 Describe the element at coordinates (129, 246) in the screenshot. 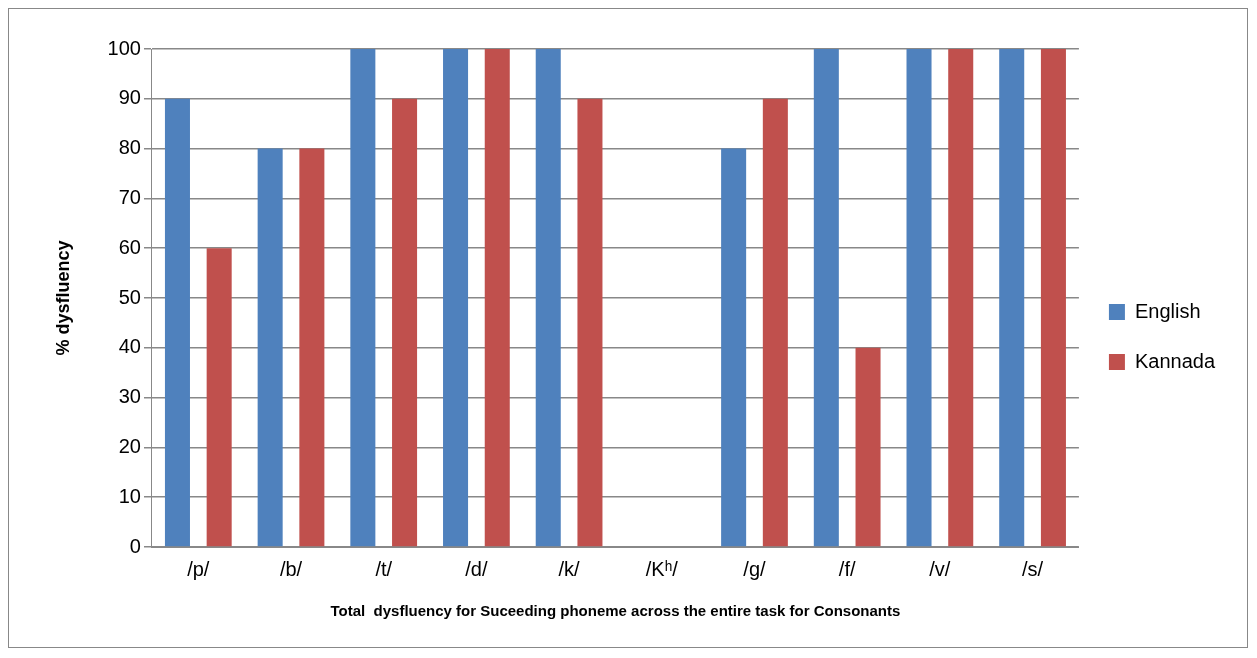

I see `y-tick-label: 60` at that location.